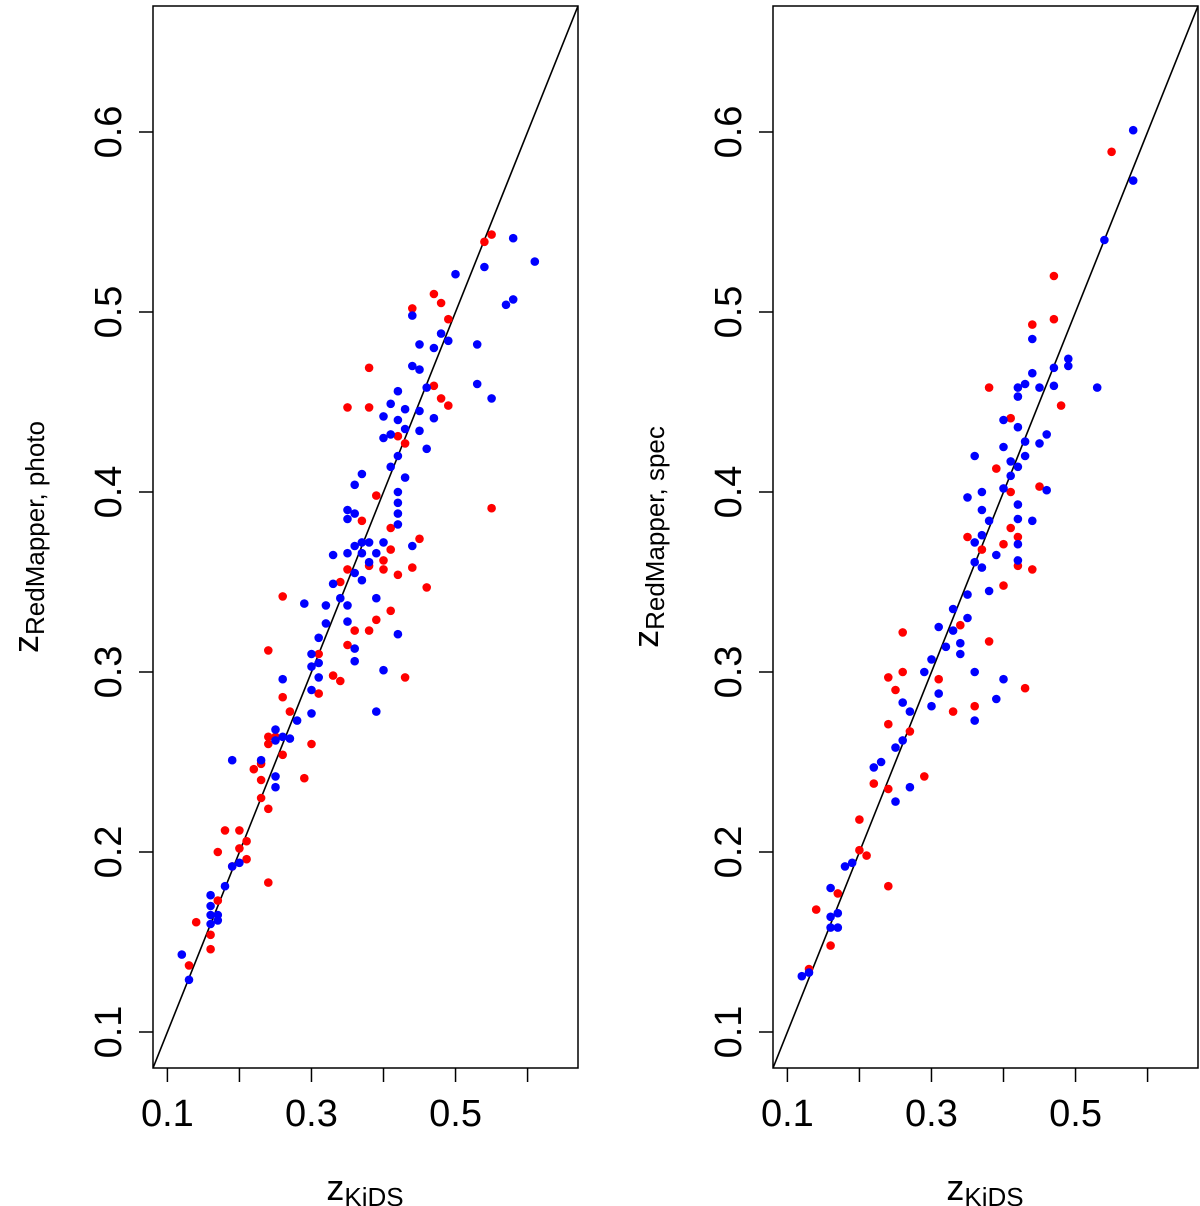  Describe the element at coordinates (984, 1186) in the screenshot. I see `x-axis-label: zKiDS` at that location.